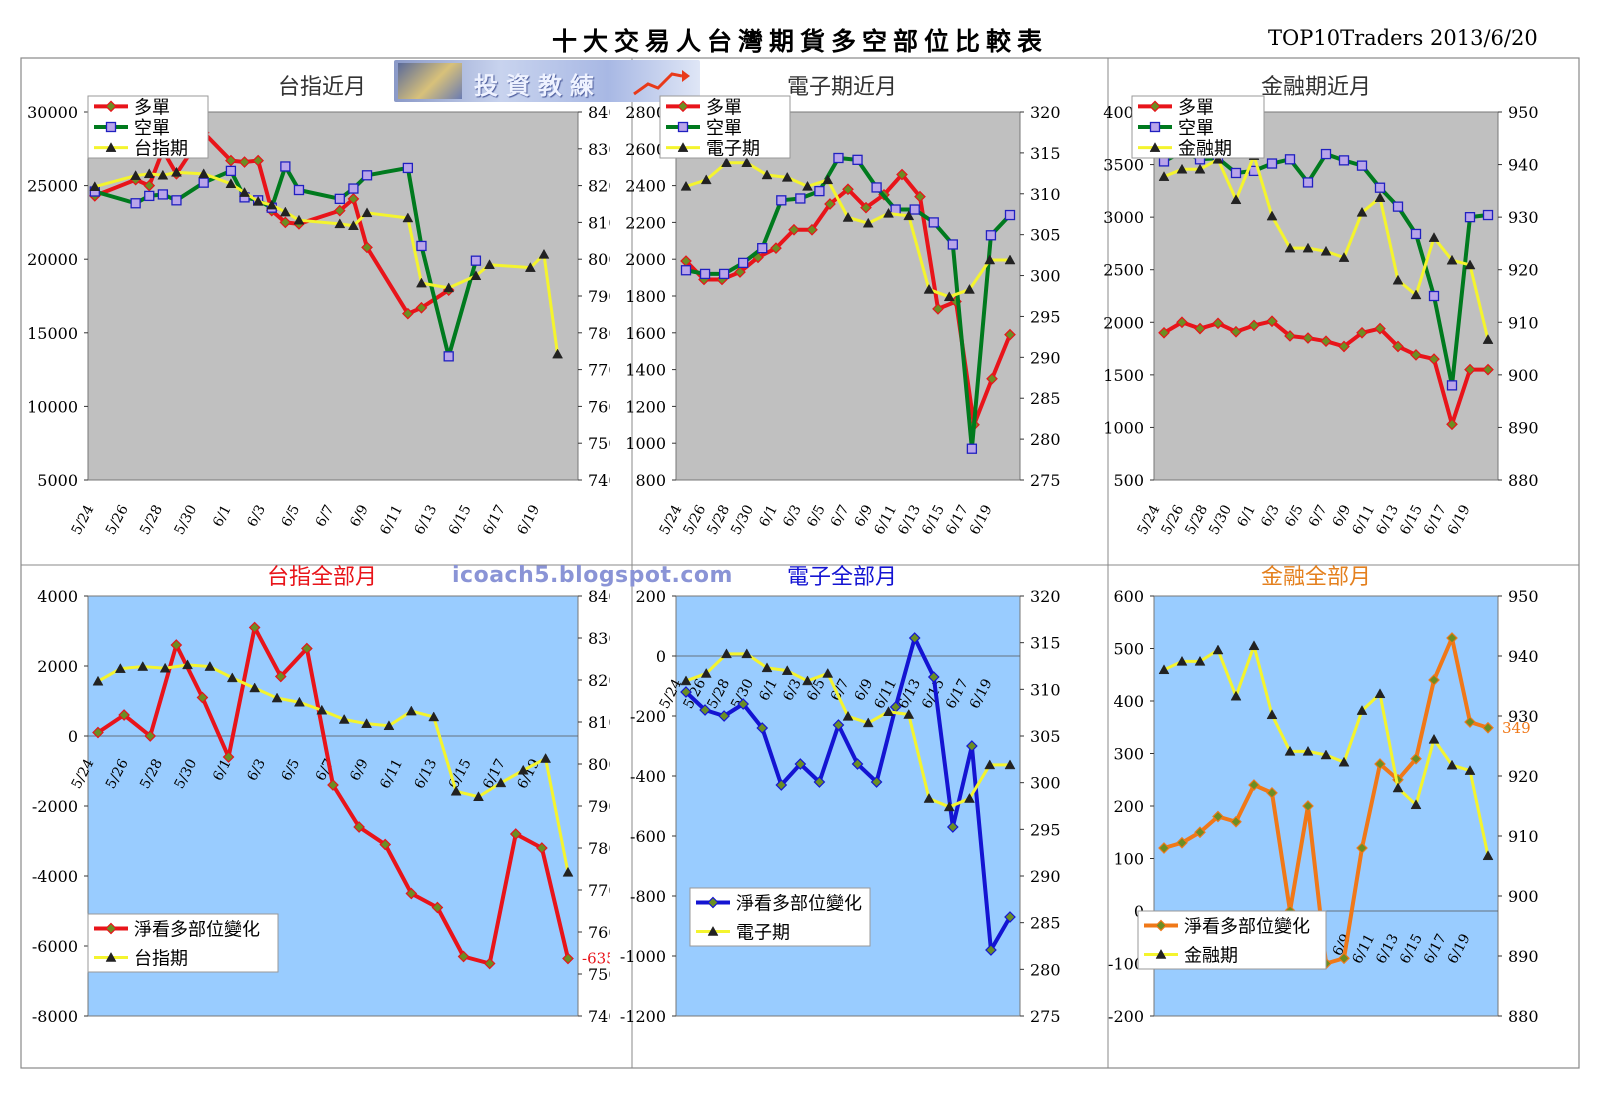 The image size is (1600, 1109). I want to click on y-right-tick-label: 305, so click(1045, 235).